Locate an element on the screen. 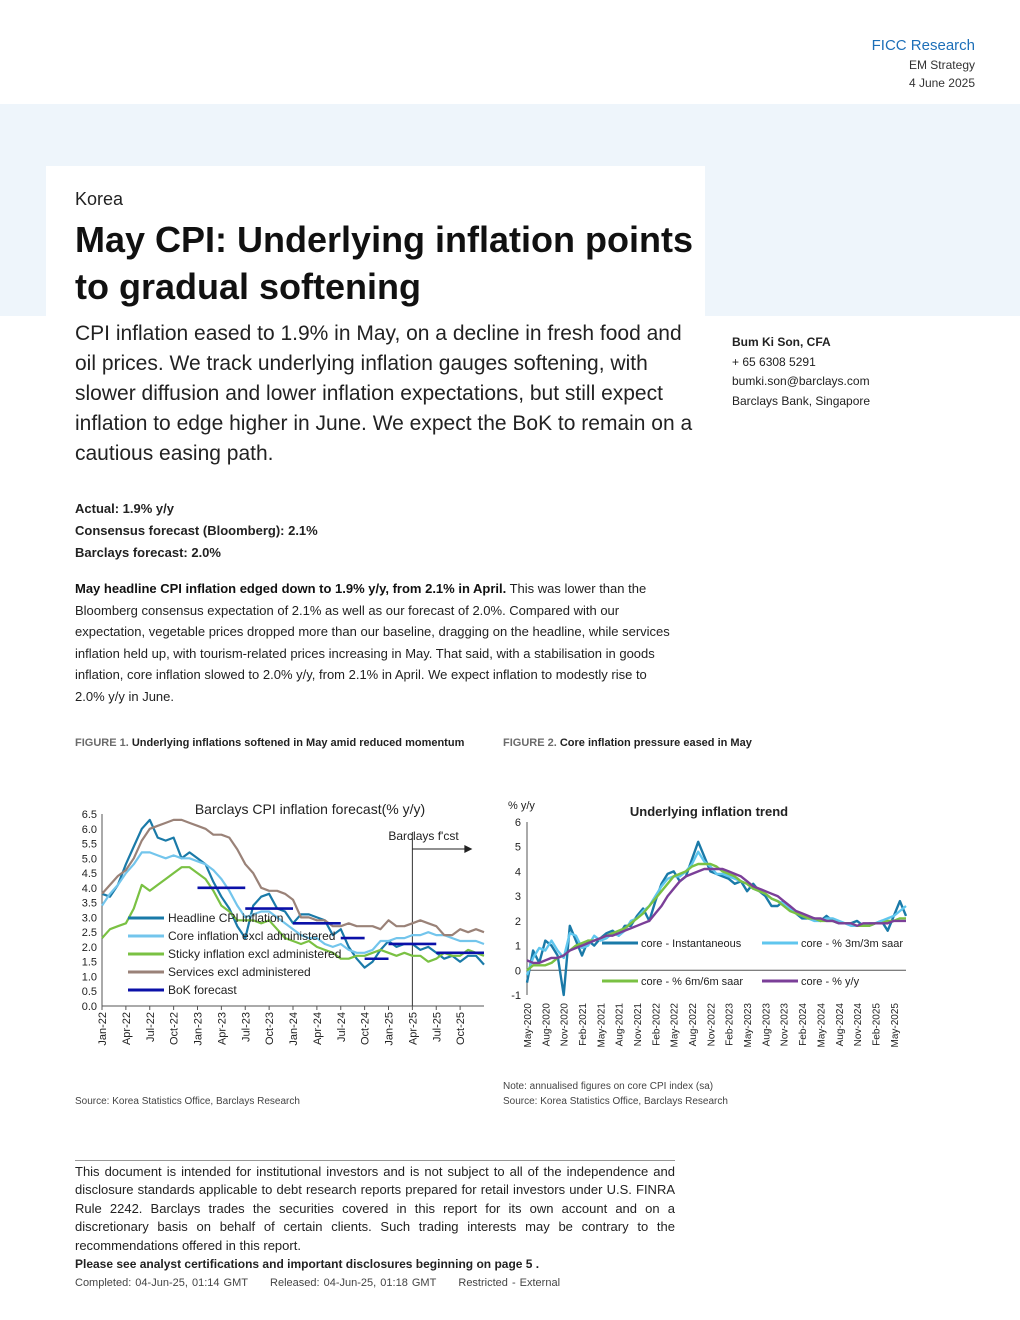  chart1-xtick-label: Apr-24 is located at coordinates (318, 1028).